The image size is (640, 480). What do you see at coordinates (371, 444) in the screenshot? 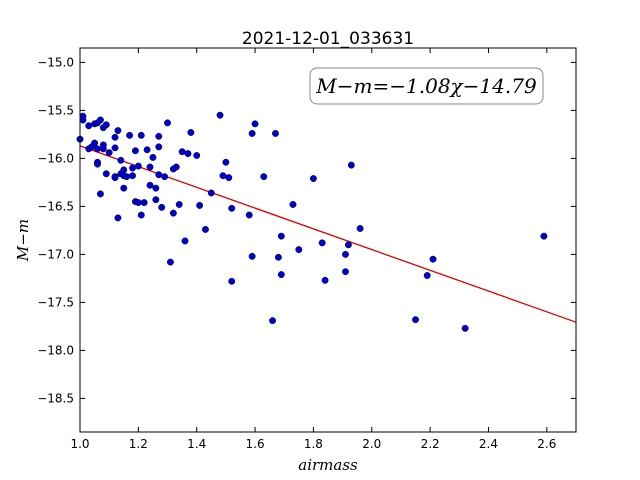
I see `x-tick-label: 2.0` at bounding box center [371, 444].